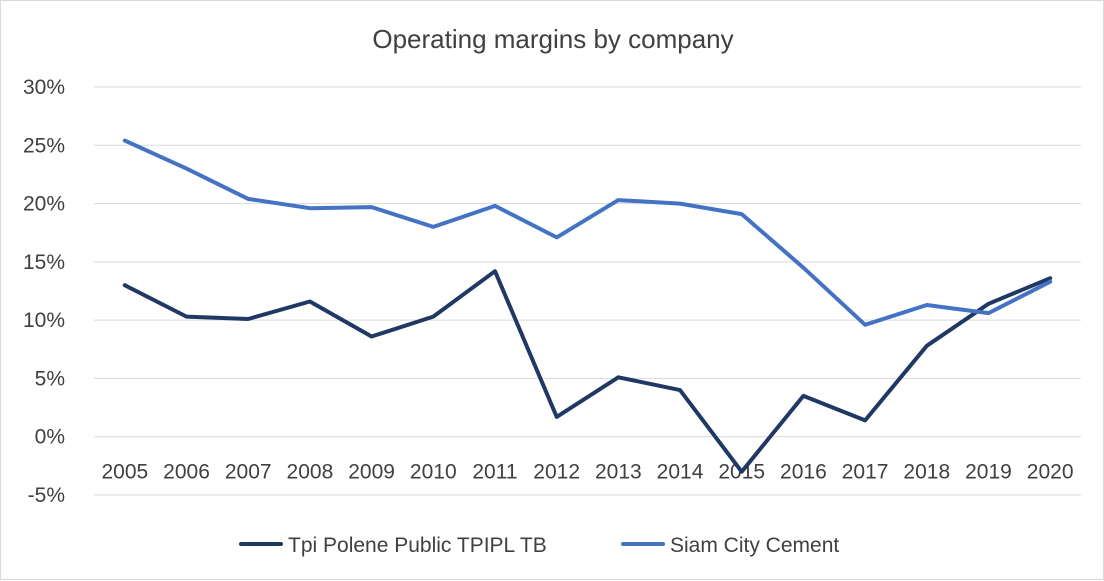 The width and height of the screenshot is (1104, 581). Describe the element at coordinates (433, 472) in the screenshot. I see `x-tick-label: 2010` at that location.